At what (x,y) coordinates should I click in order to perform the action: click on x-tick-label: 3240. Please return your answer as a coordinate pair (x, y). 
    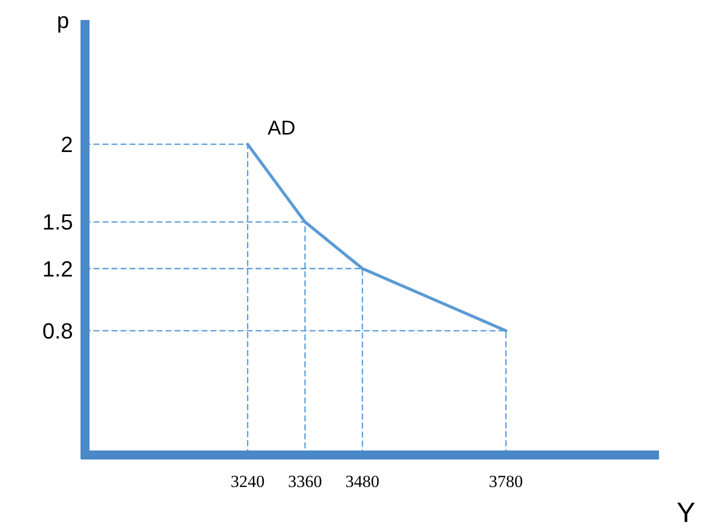
    Looking at the image, I should click on (247, 481).